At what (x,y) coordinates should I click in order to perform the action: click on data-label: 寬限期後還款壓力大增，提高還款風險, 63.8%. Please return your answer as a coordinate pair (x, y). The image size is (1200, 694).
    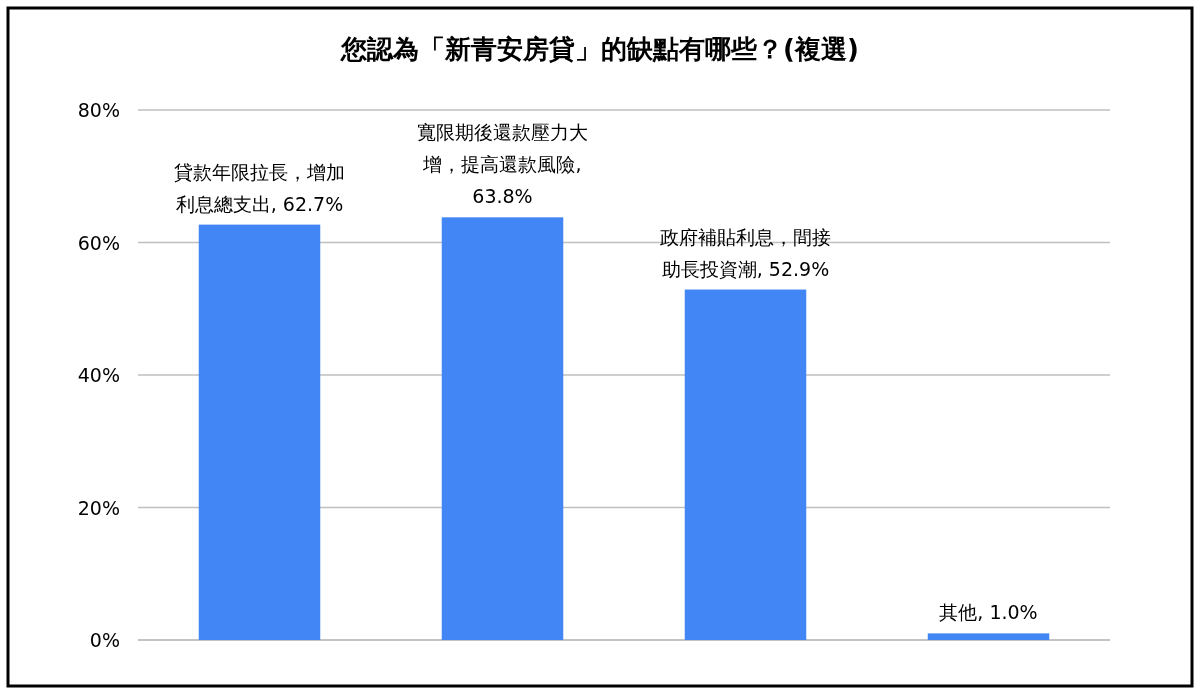
    Looking at the image, I should click on (502, 164).